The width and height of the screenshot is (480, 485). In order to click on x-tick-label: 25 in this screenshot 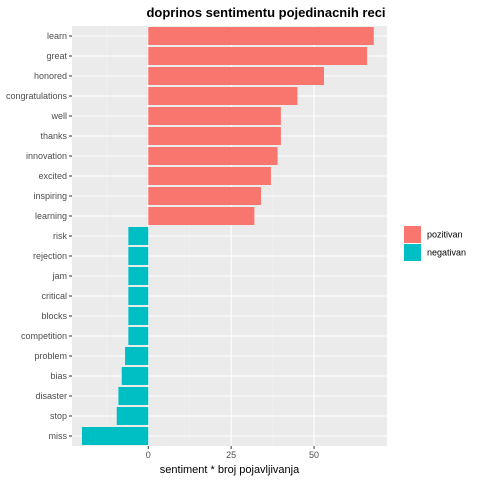, I will do `click(231, 455)`.